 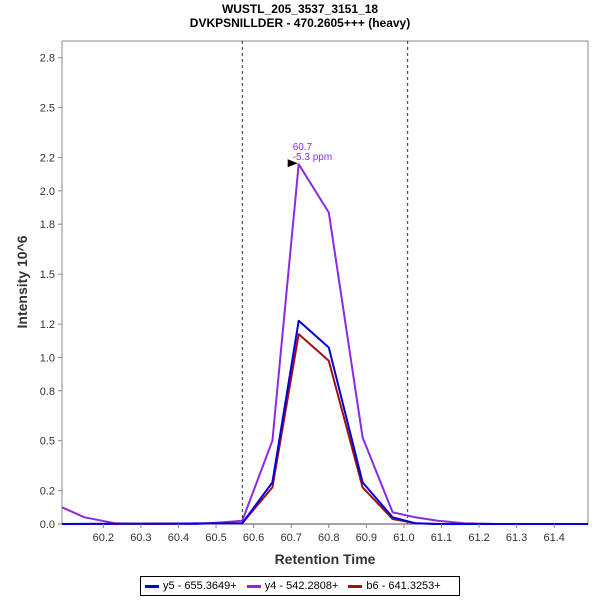 I want to click on y-tick-label: 1.0, so click(x=47, y=358).